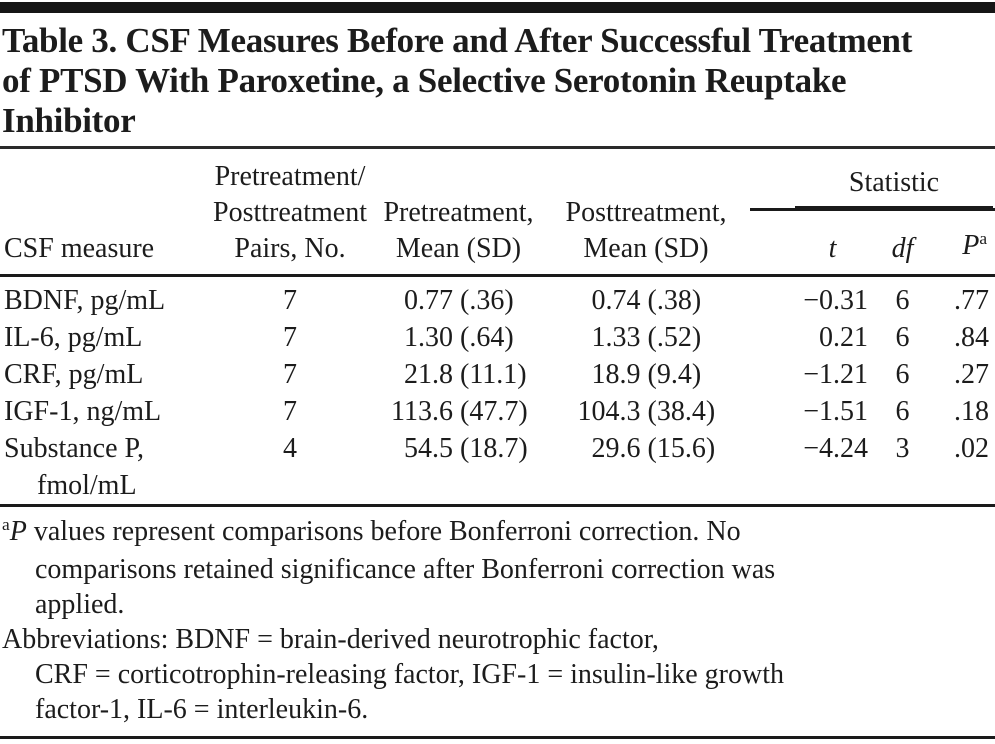 The height and width of the screenshot is (744, 995). What do you see at coordinates (83, 411) in the screenshot?
I see `cell-measure: IGF-1, ng/mL` at bounding box center [83, 411].